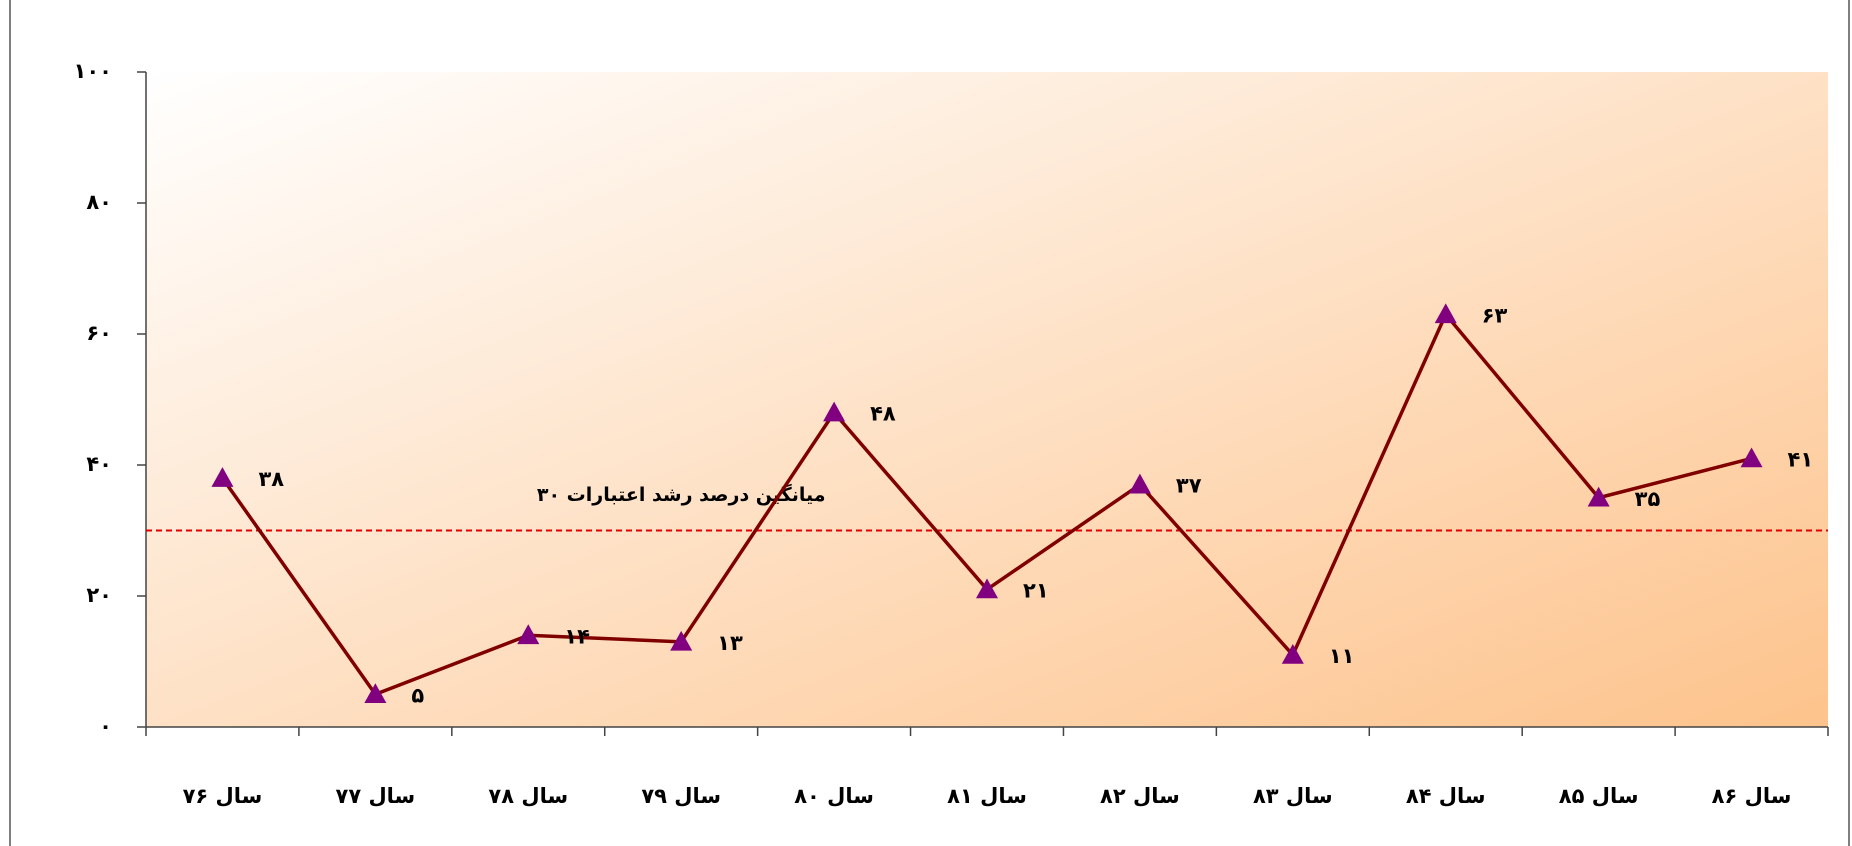  Describe the element at coordinates (528, 796) in the screenshot. I see `x-tick-label: سال ۷۸` at that location.